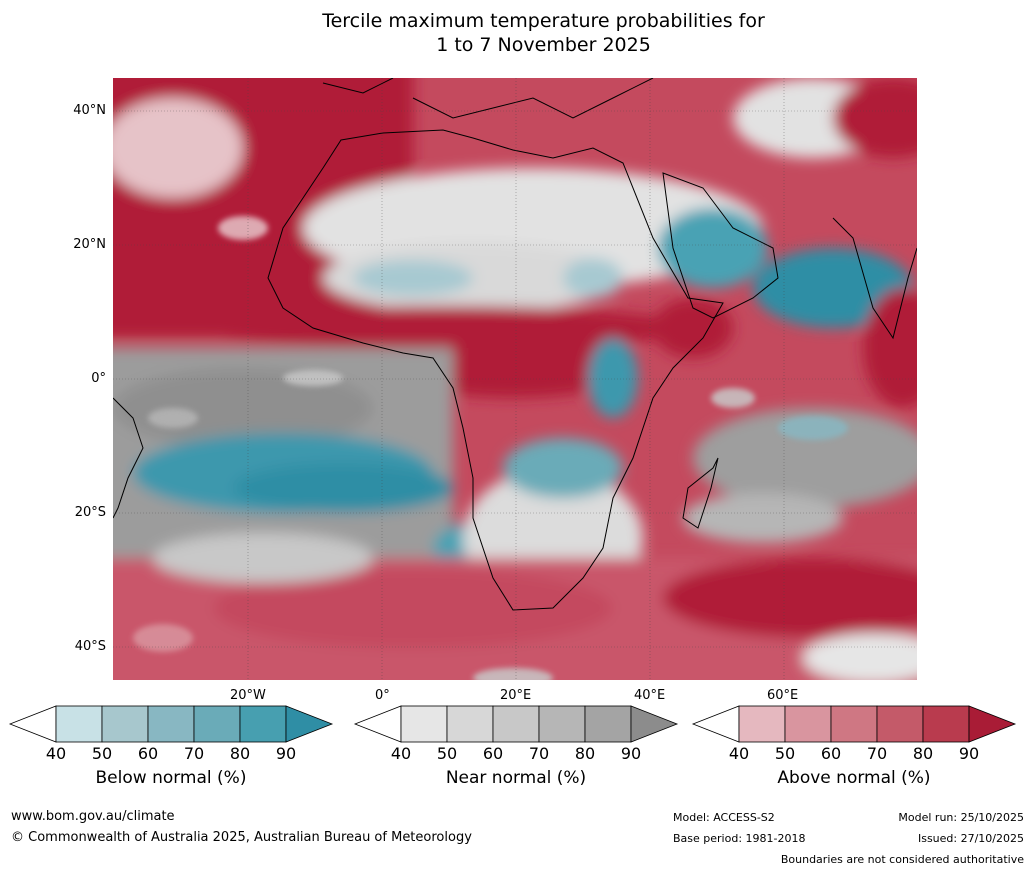  Describe the element at coordinates (543, 45) in the screenshot. I see `title-line-2: 1 to 7 November 2025` at that location.